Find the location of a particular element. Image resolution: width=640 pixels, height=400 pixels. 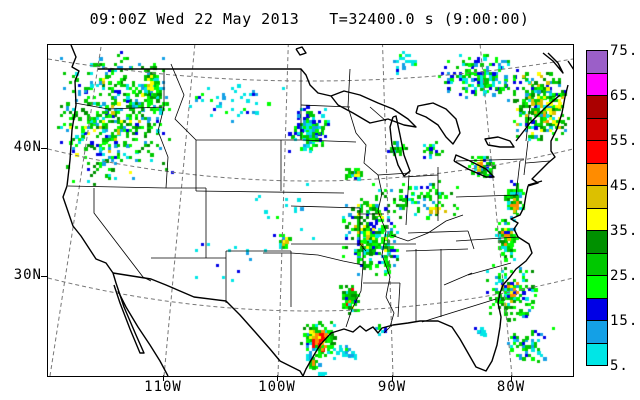

lon-axis-label: 110W is located at coordinates (163, 387).